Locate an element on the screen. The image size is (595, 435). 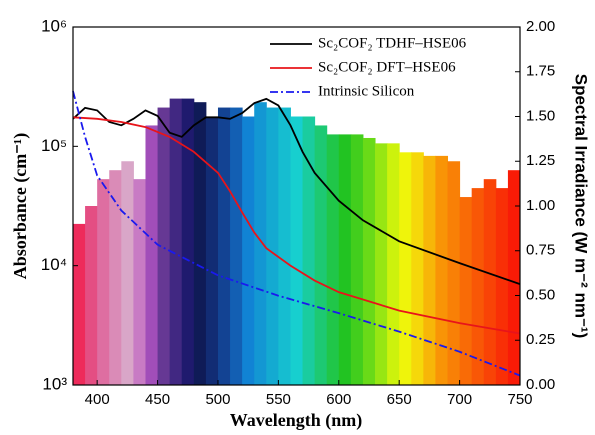
legend-label: Sc₂COF₂ TDHF–HSE06 is located at coordinates (392, 43).